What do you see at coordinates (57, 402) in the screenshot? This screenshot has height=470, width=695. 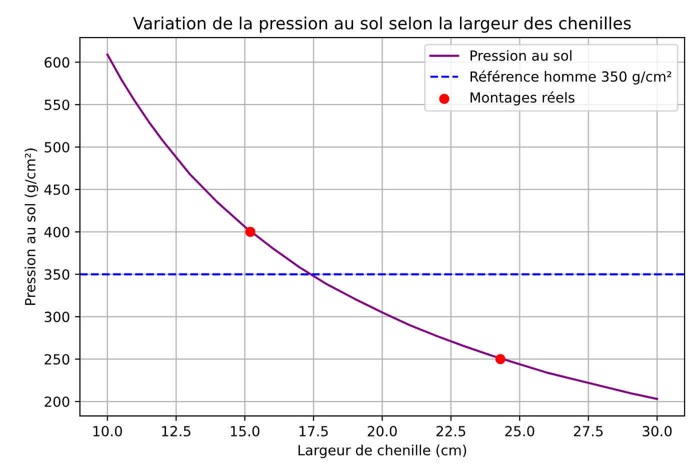 I see `y-tick-label: 200` at bounding box center [57, 402].